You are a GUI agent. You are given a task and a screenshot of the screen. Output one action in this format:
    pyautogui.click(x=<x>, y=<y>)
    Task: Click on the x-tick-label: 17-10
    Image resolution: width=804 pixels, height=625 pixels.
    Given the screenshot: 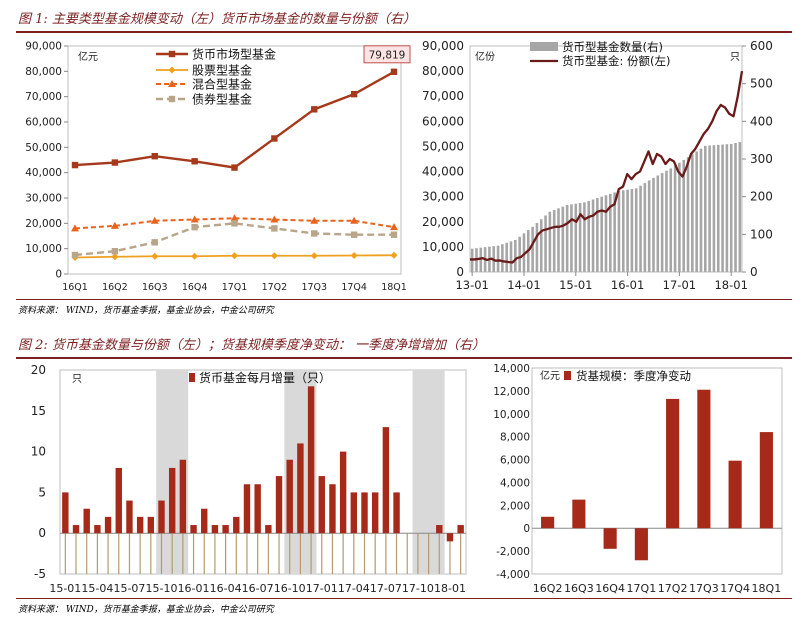 What is the action you would take?
    pyautogui.click(x=418, y=588)
    